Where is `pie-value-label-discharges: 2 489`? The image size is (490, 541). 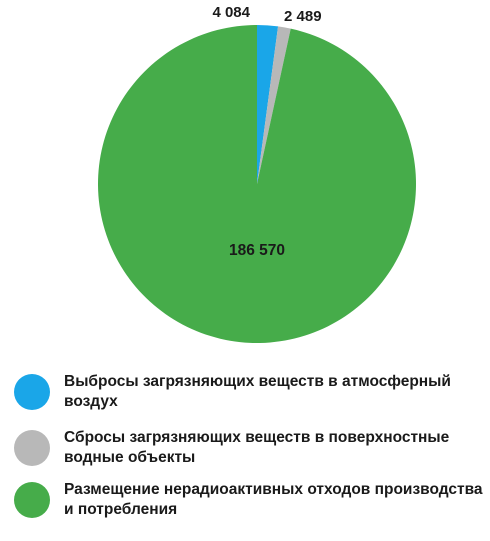 pie-value-label-discharges: 2 489 is located at coordinates (303, 16).